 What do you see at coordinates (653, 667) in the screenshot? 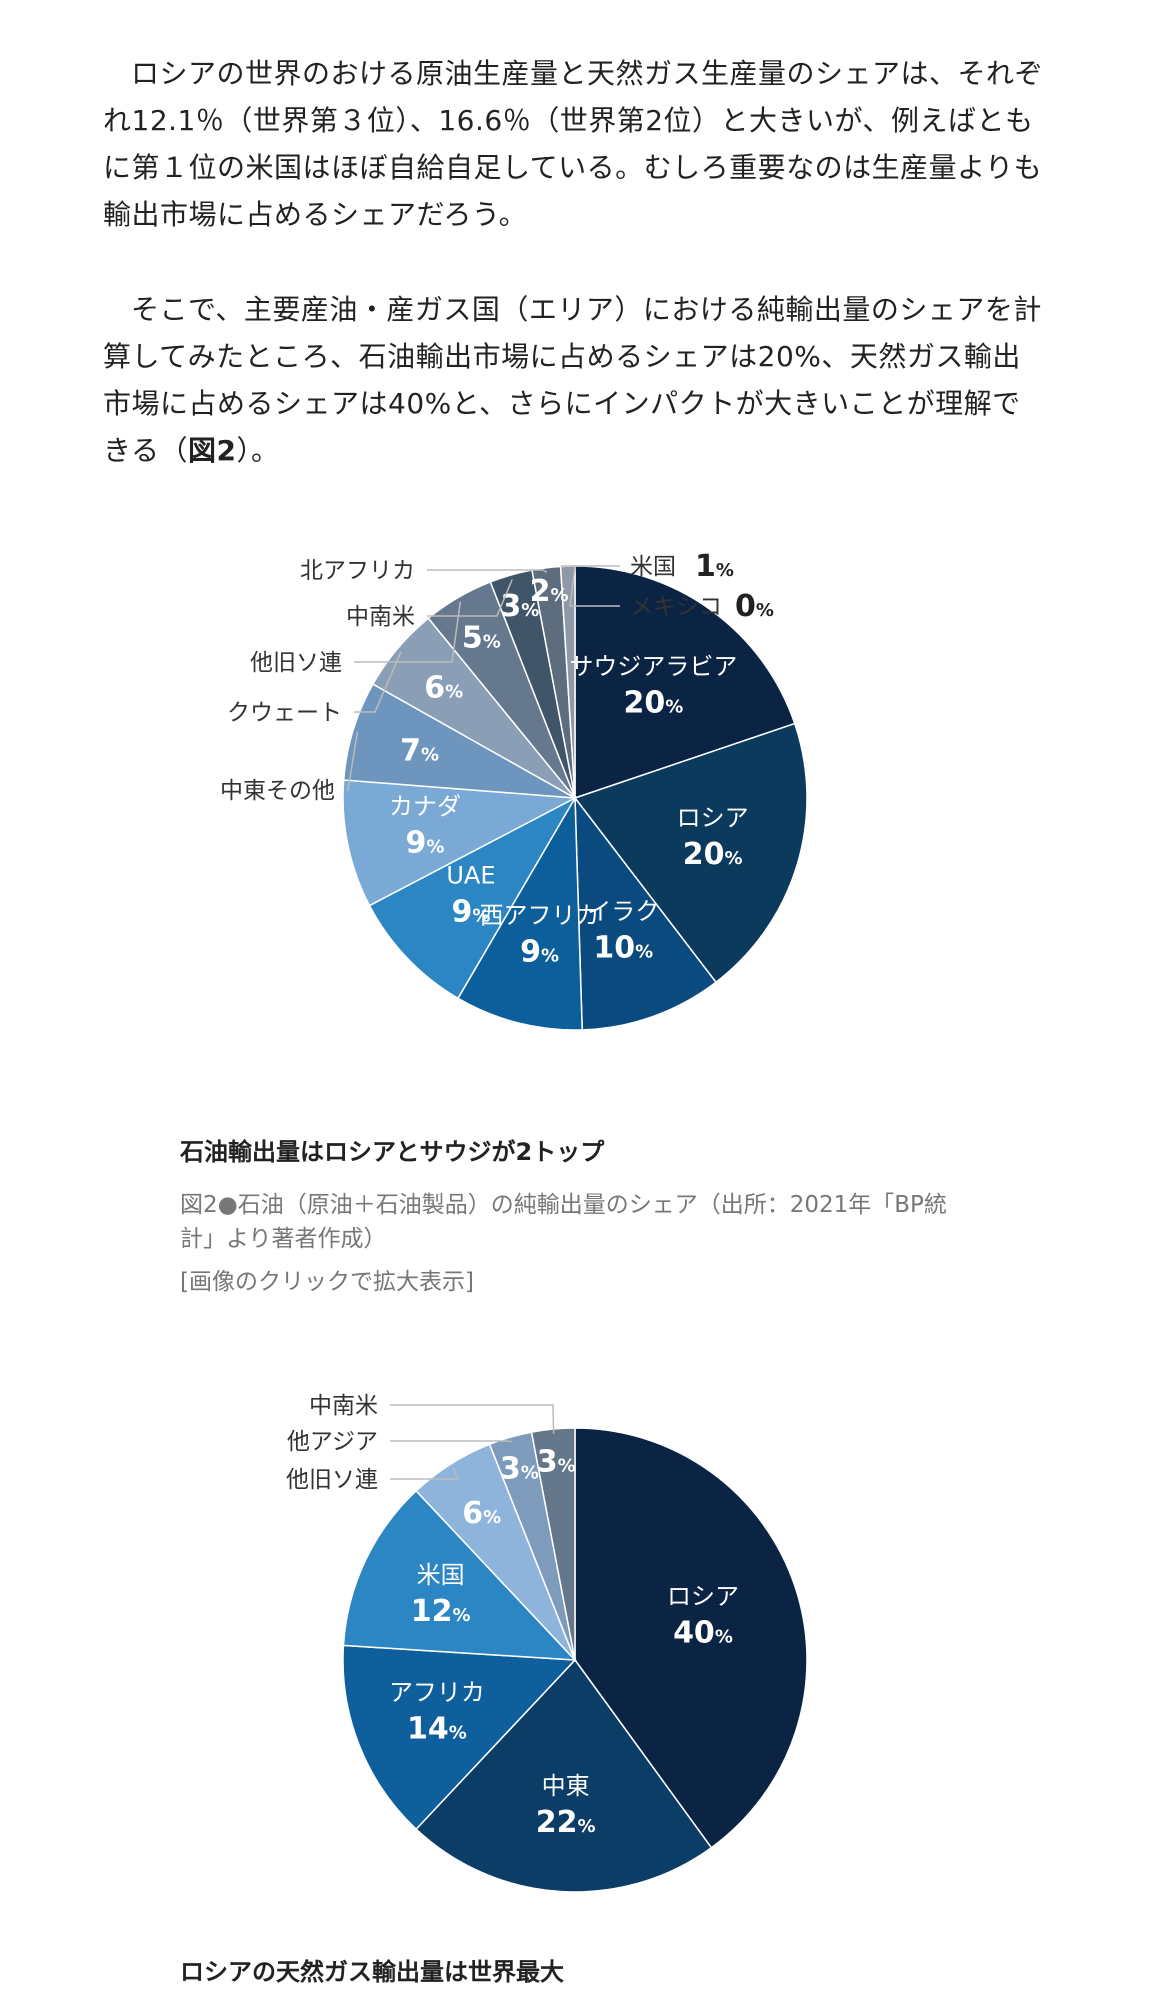
I see `slice-name-label: サウジアラビア` at bounding box center [653, 667].